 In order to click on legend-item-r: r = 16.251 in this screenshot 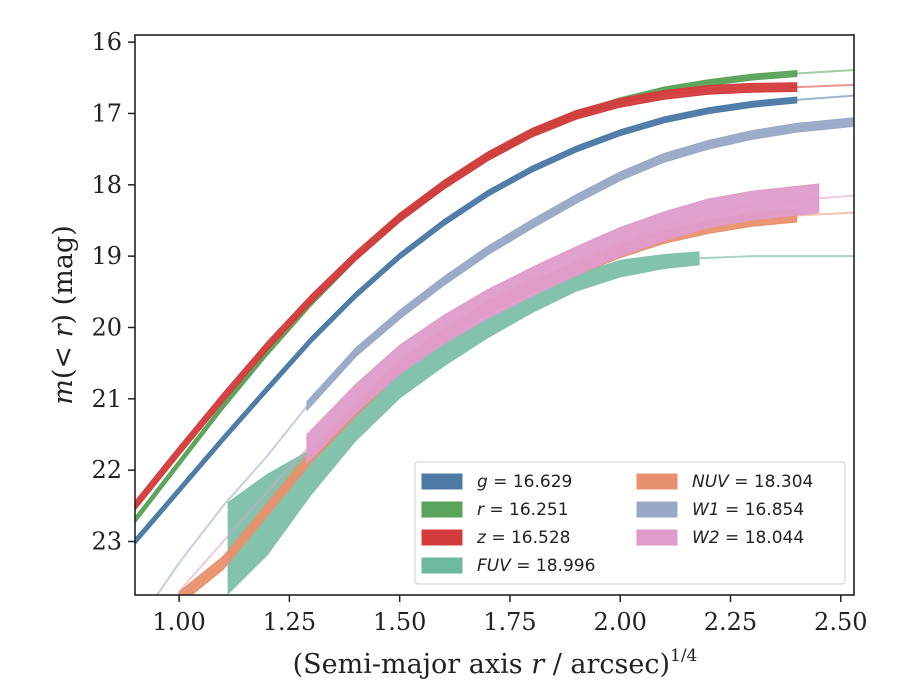, I will do `click(495, 510)`.